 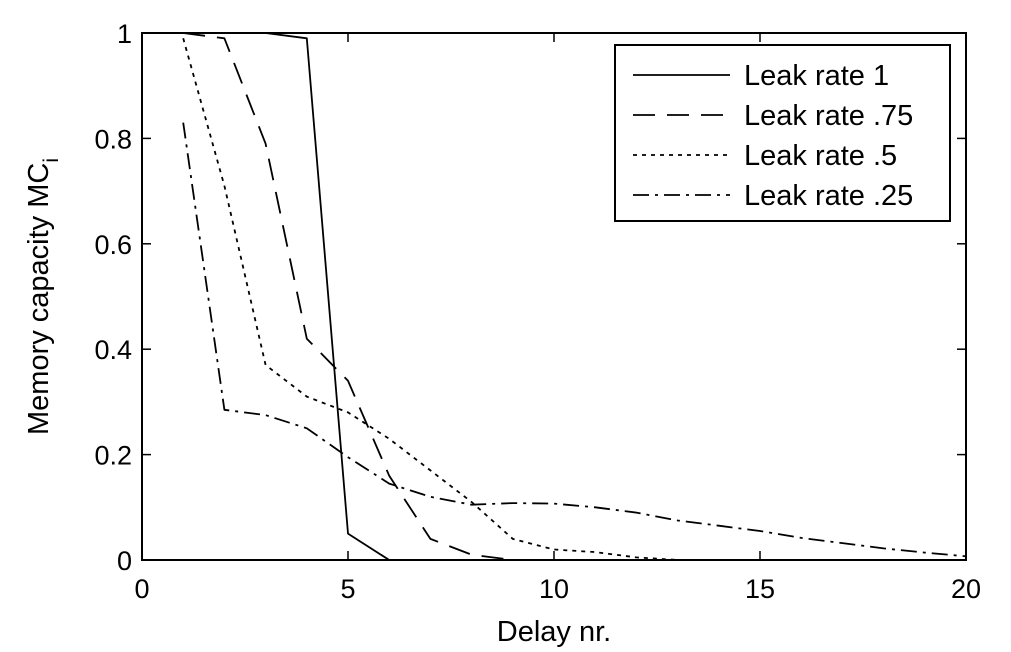 I want to click on legend-label: Leak rate 1, so click(x=816, y=76).